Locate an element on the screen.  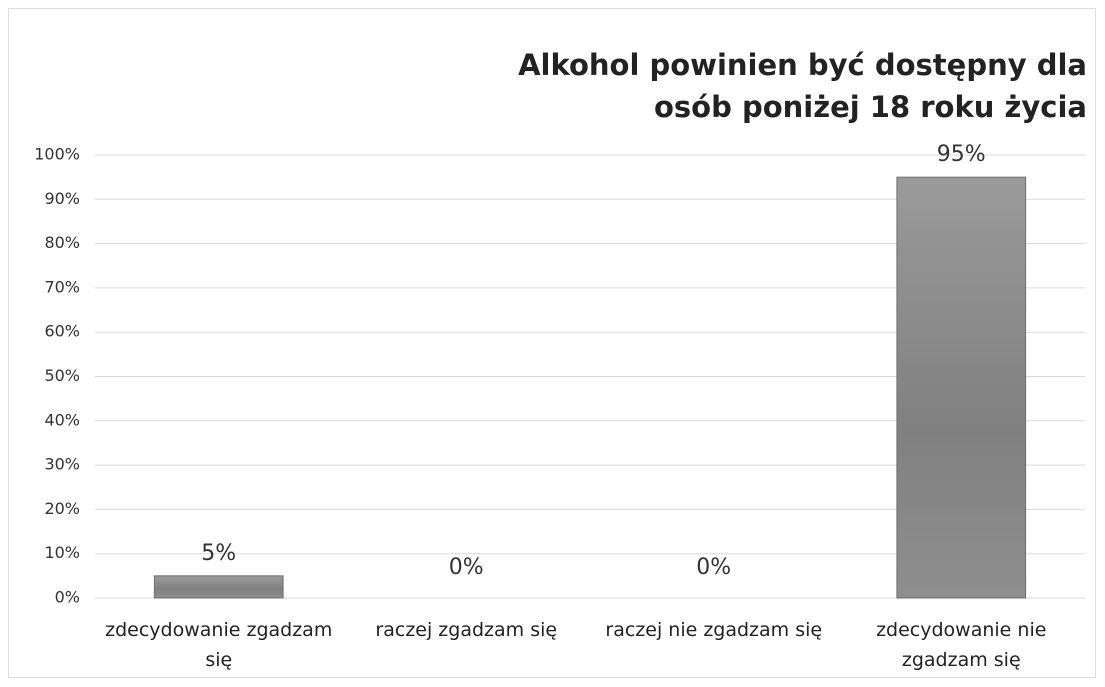
y-tick-label: 80% is located at coordinates (62, 242).